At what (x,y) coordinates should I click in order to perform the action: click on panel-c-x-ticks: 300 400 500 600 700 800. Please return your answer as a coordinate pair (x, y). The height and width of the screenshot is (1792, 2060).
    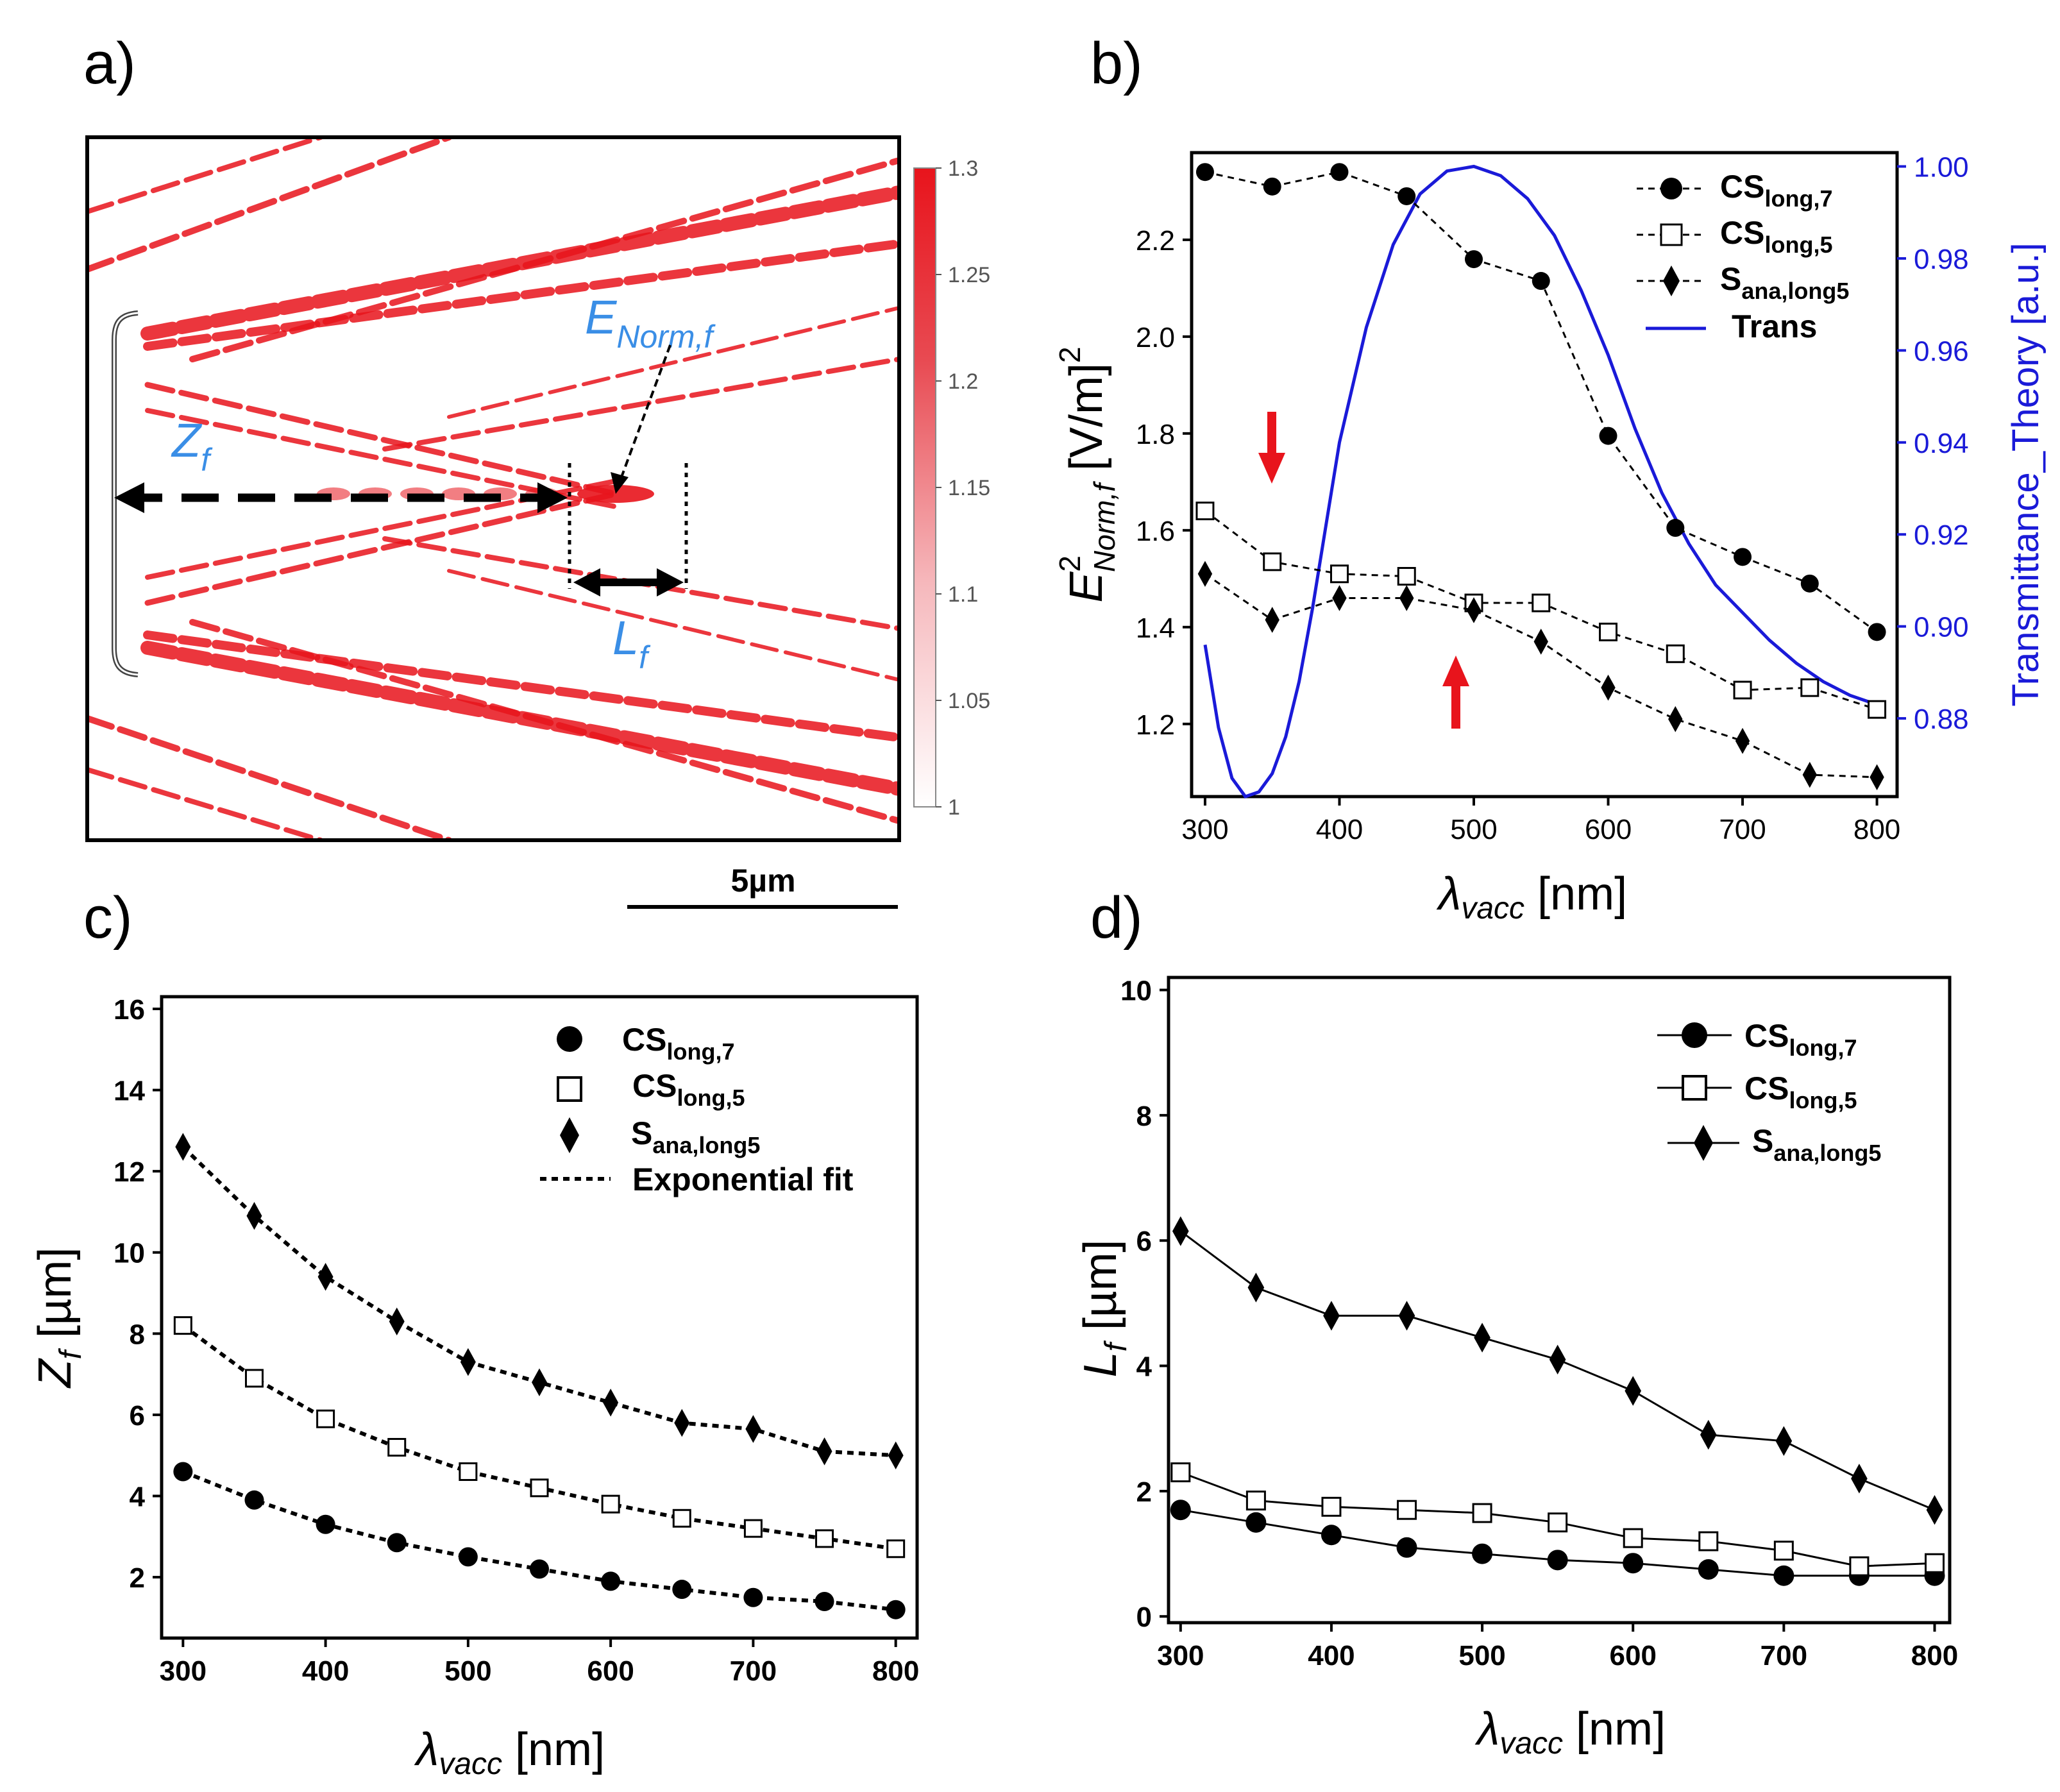
    Looking at the image, I should click on (539, 1662).